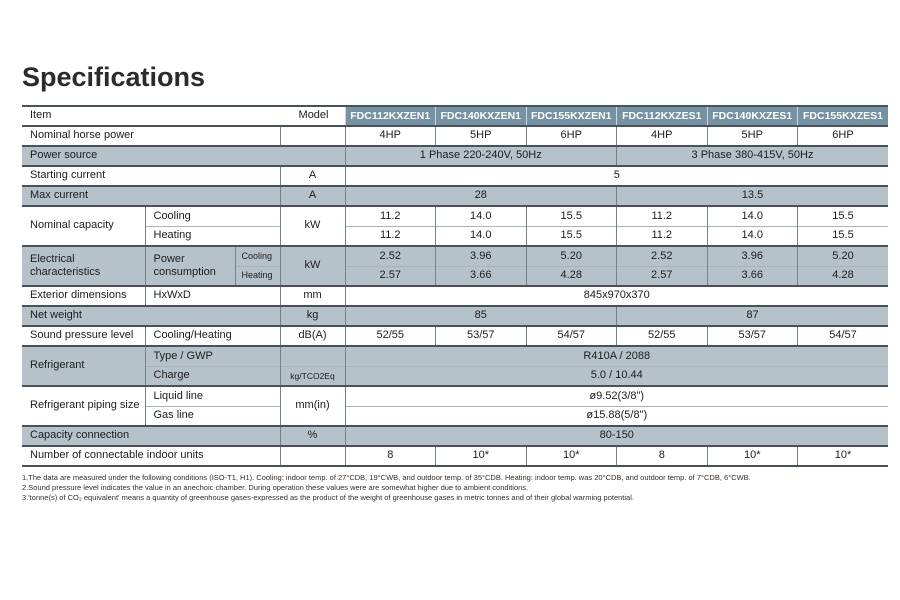 This screenshot has height=600, width=900. What do you see at coordinates (257, 255) in the screenshot?
I see `mini-row-label: Cooling` at bounding box center [257, 255].